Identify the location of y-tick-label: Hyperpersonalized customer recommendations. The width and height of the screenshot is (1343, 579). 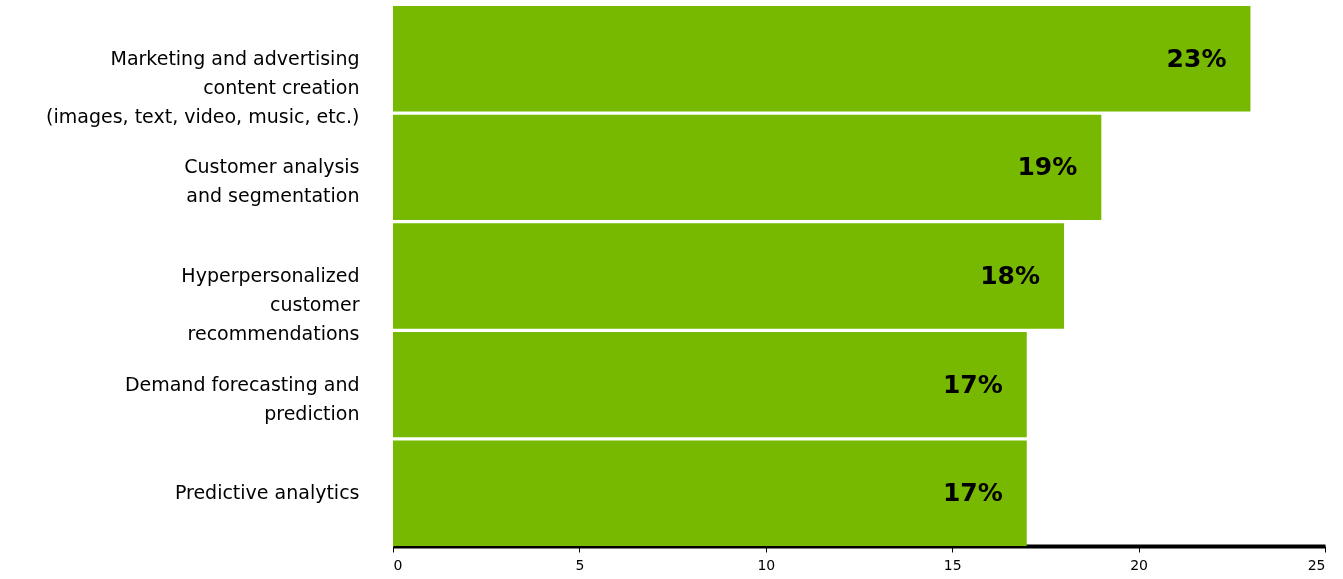
(270, 304).